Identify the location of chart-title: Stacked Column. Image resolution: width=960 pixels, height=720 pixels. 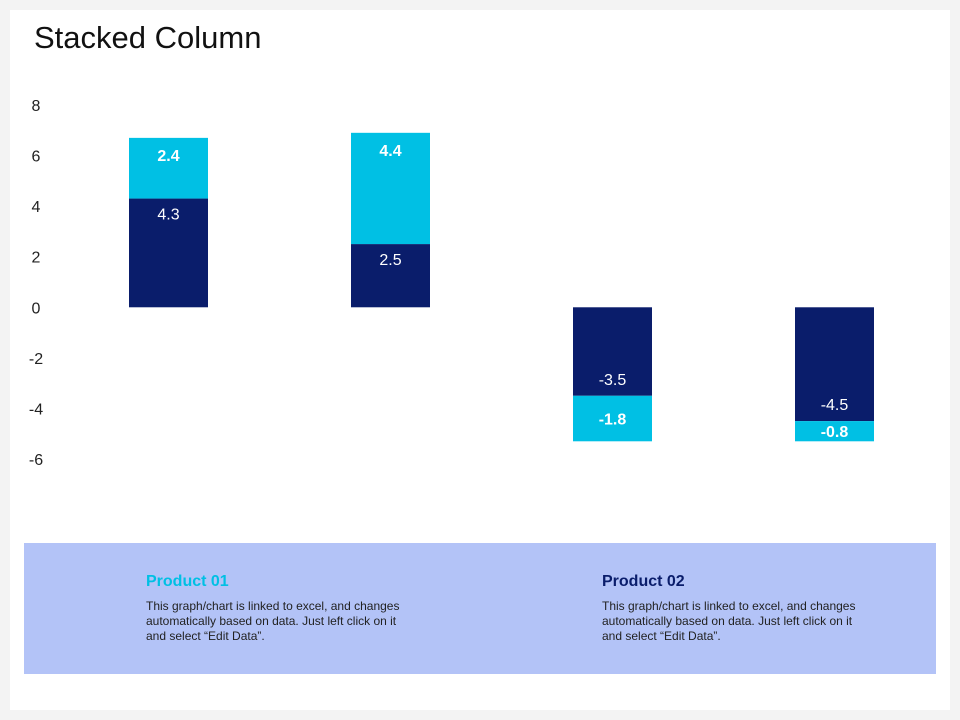
(148, 37).